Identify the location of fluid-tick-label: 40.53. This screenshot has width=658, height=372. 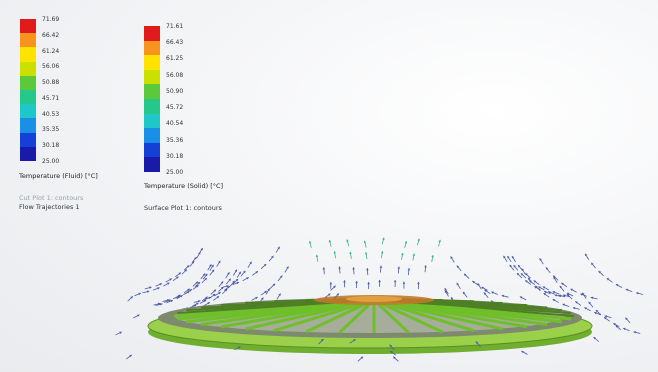
(51, 114).